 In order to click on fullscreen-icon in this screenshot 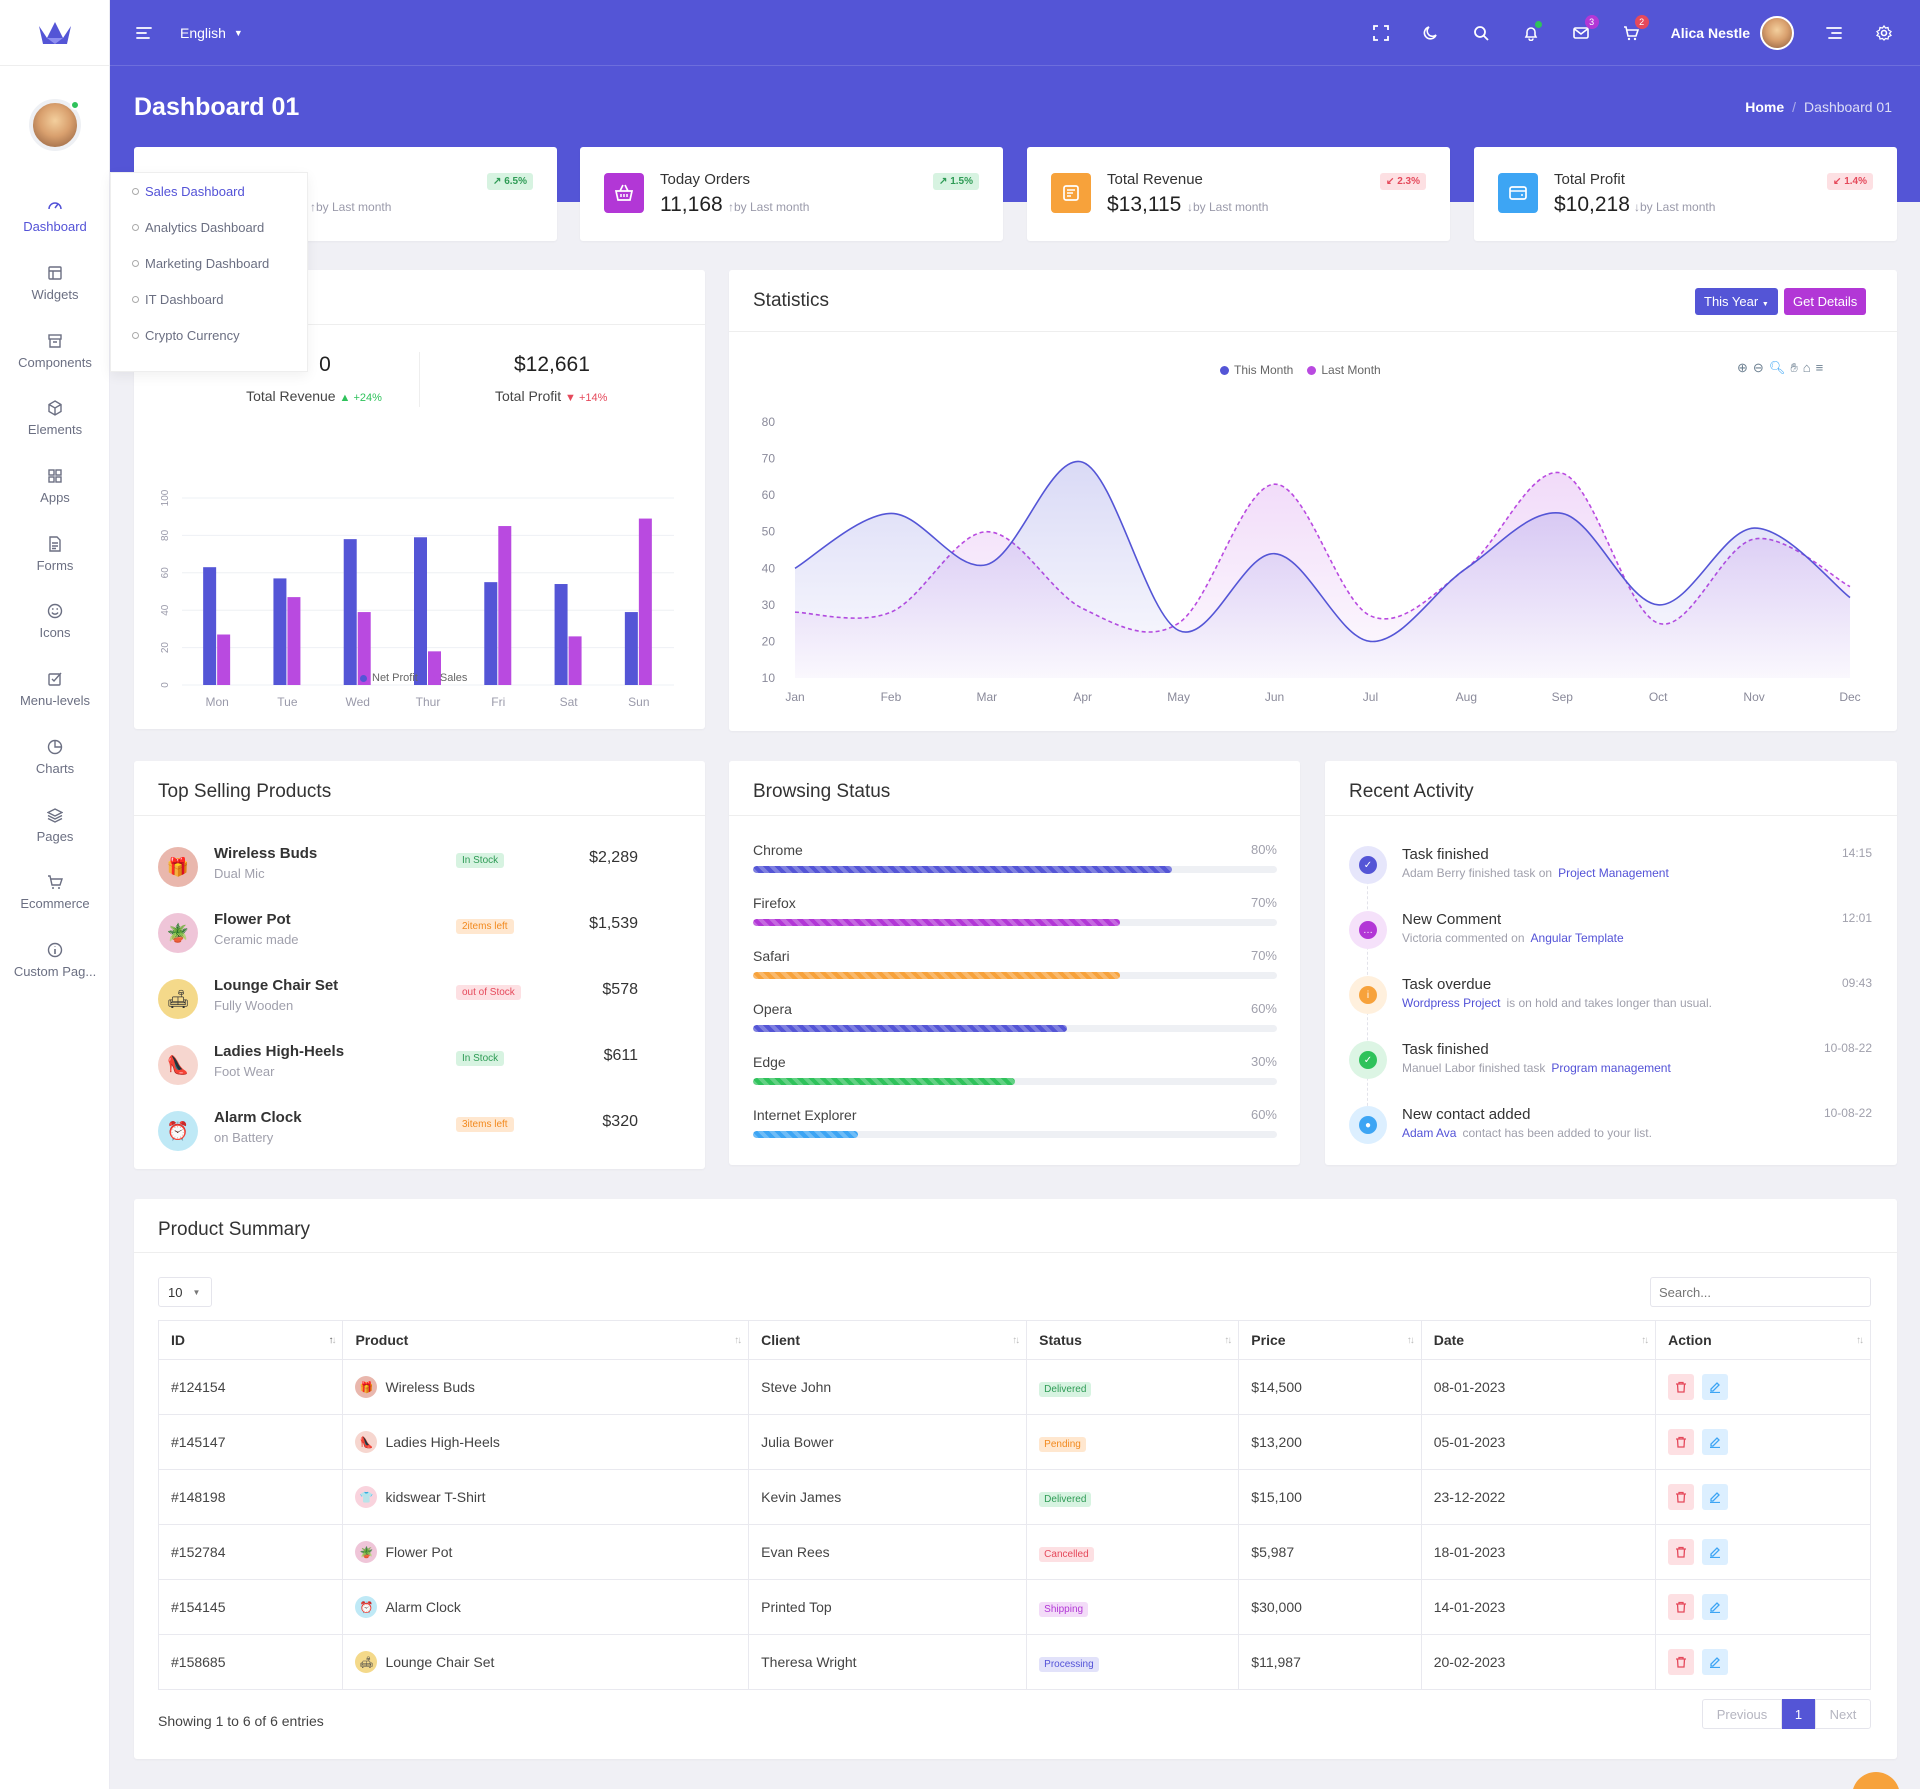, I will do `click(1381, 33)`.